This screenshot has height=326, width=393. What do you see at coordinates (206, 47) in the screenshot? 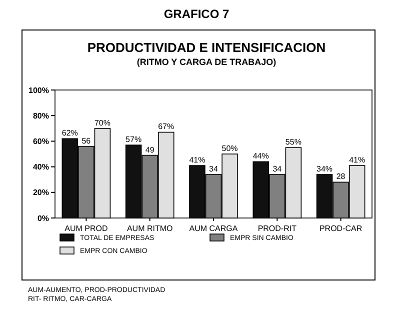
I see `chart-title: PRODUCTIVIDAD E INTENSIFICACION` at bounding box center [206, 47].